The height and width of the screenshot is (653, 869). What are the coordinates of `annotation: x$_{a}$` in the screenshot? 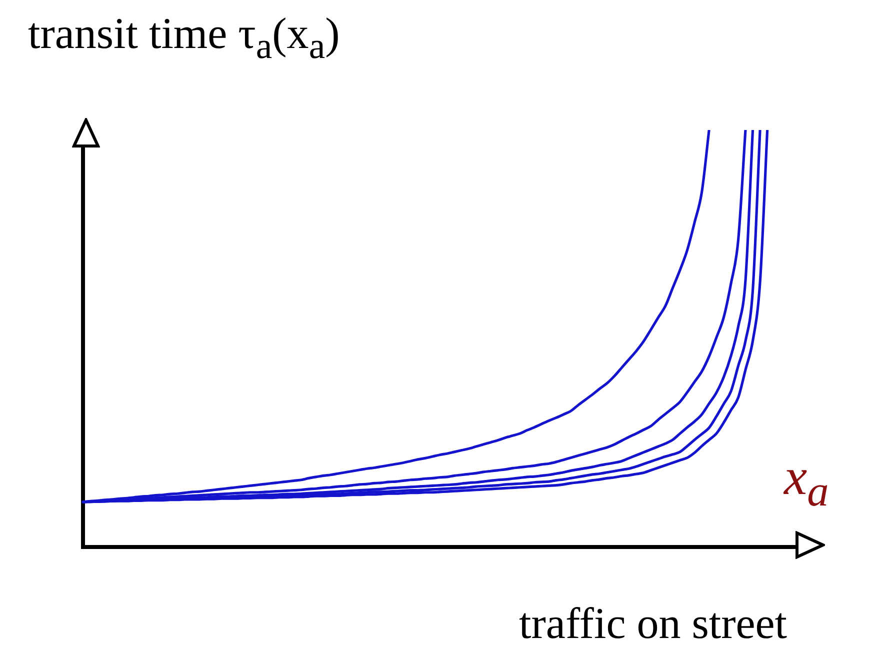 It's located at (806, 482).